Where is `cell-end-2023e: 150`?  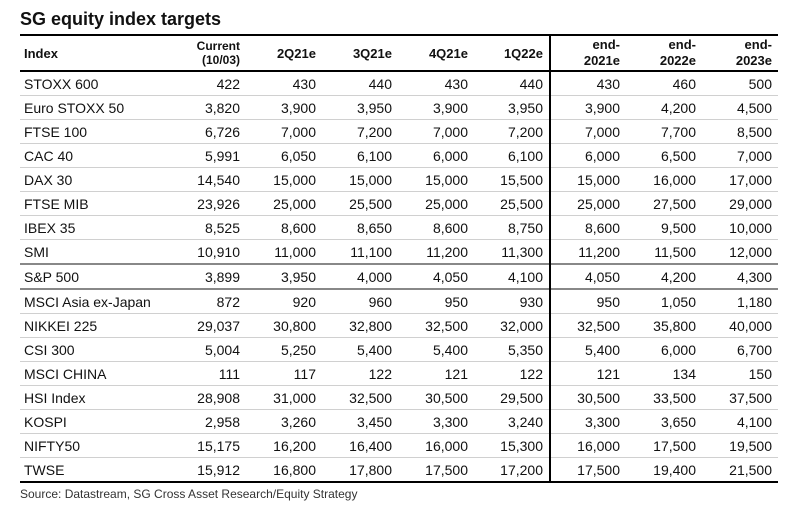 cell-end-2023e: 150 is located at coordinates (740, 373).